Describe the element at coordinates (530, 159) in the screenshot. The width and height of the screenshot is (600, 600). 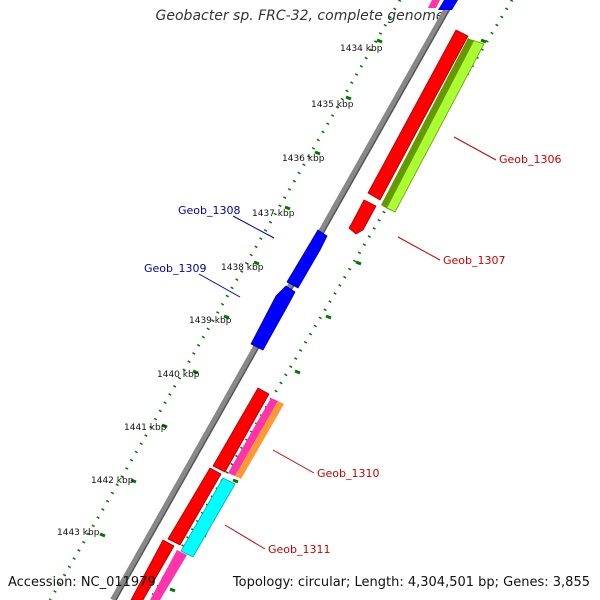
I see `gene-label-geob-1306: Geob_1306` at that location.